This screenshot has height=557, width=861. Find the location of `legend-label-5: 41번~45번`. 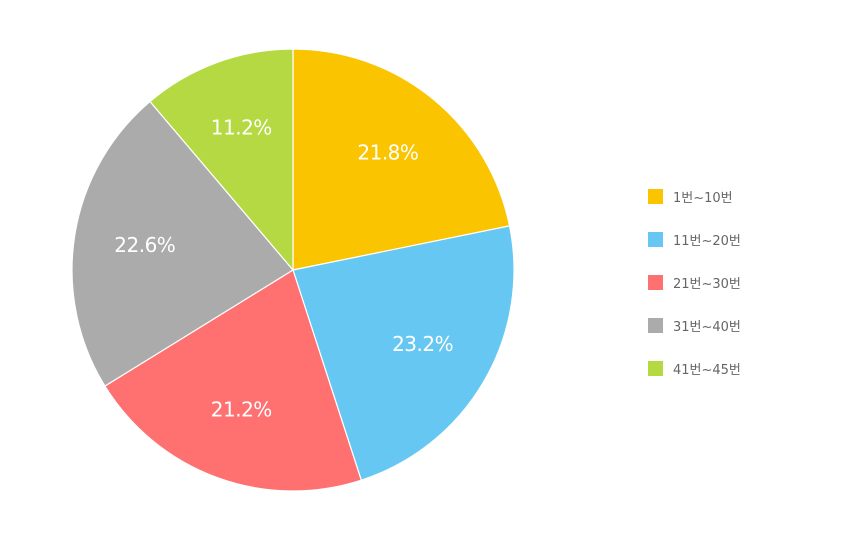

legend-label-5: 41번~45번 is located at coordinates (707, 370).